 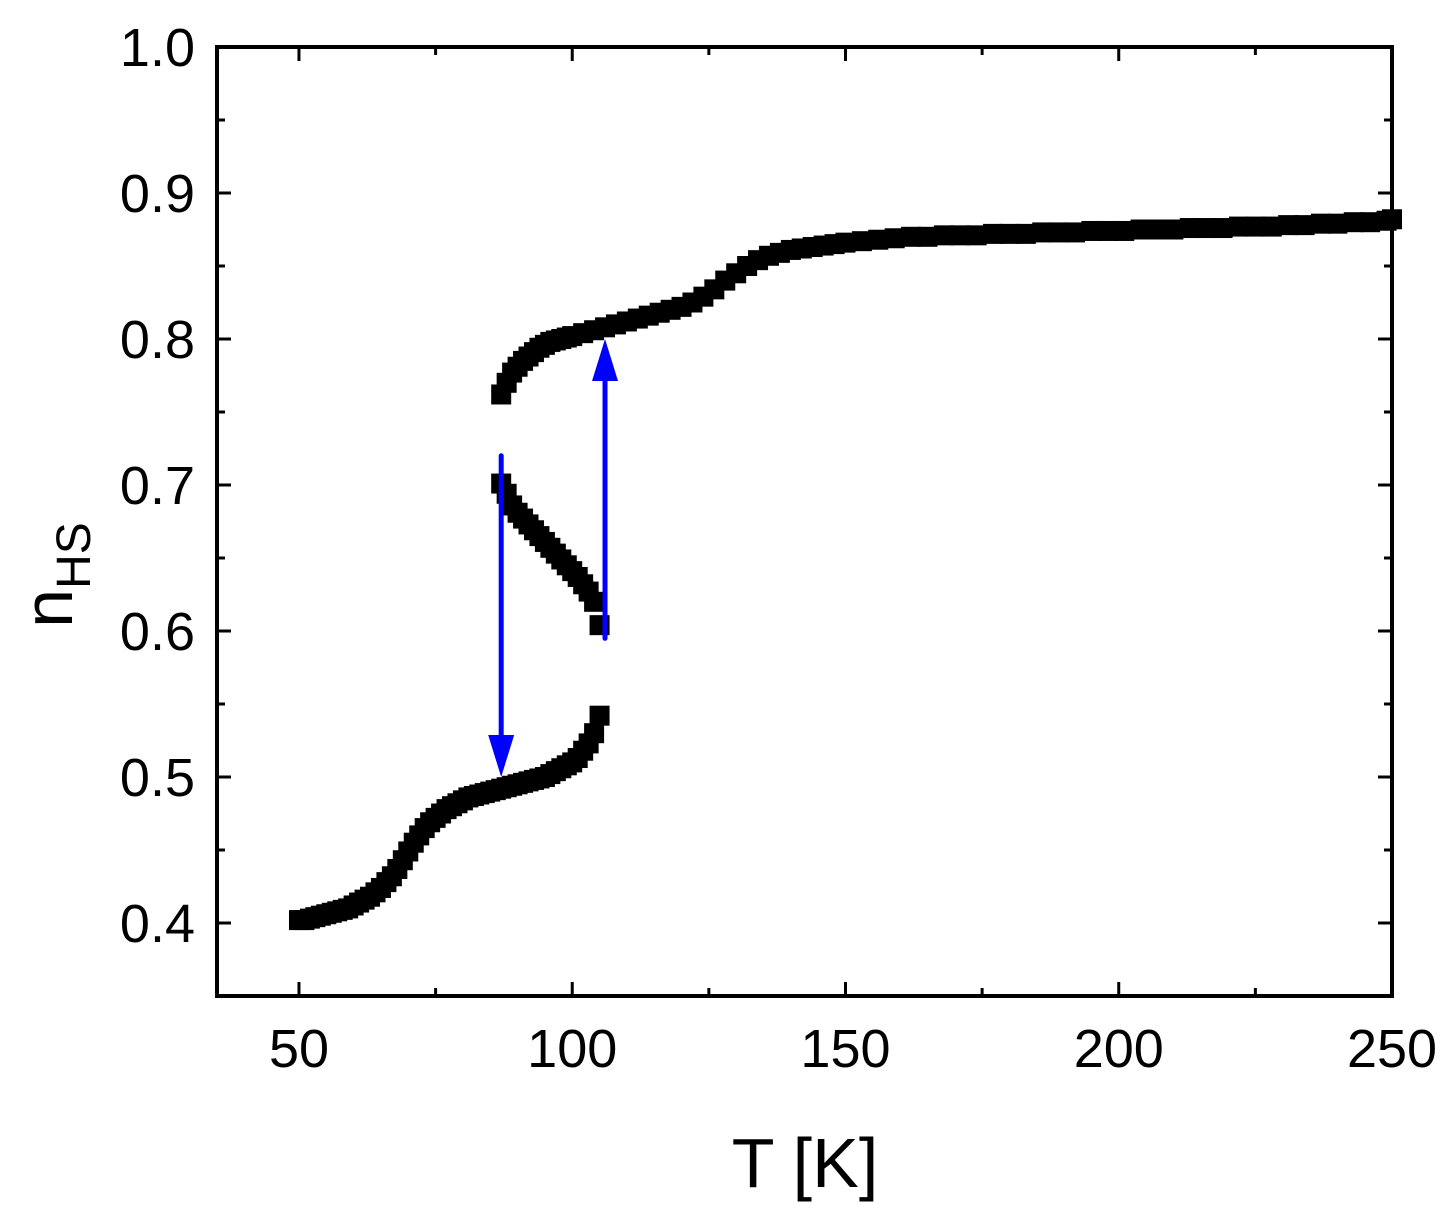 I want to click on x-tick-label: 150, so click(x=845, y=1049).